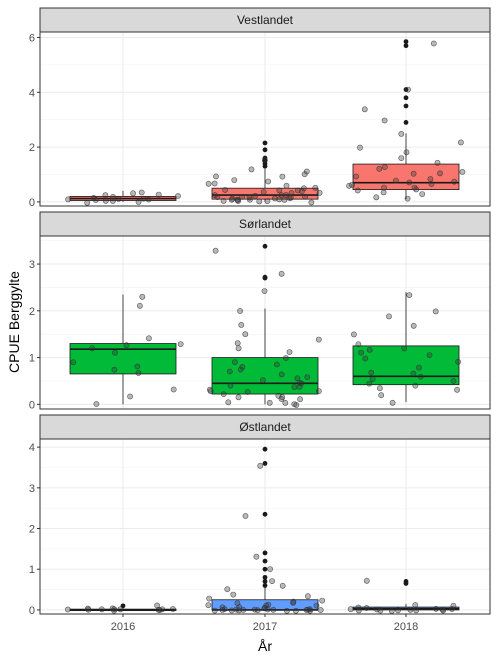  What do you see at coordinates (123, 196) in the screenshot?
I see `box-2016` at bounding box center [123, 196].